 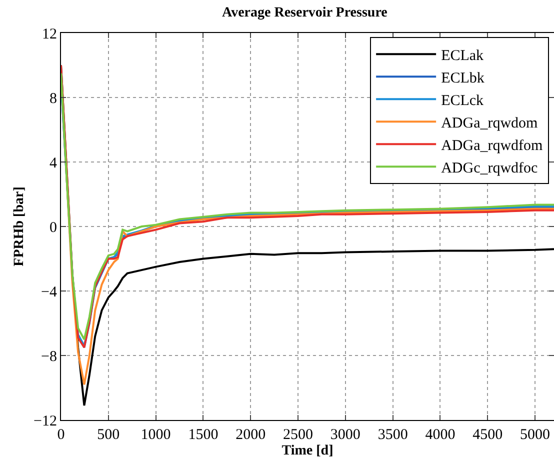 I want to click on x-tick-label: 3500, so click(x=393, y=435).